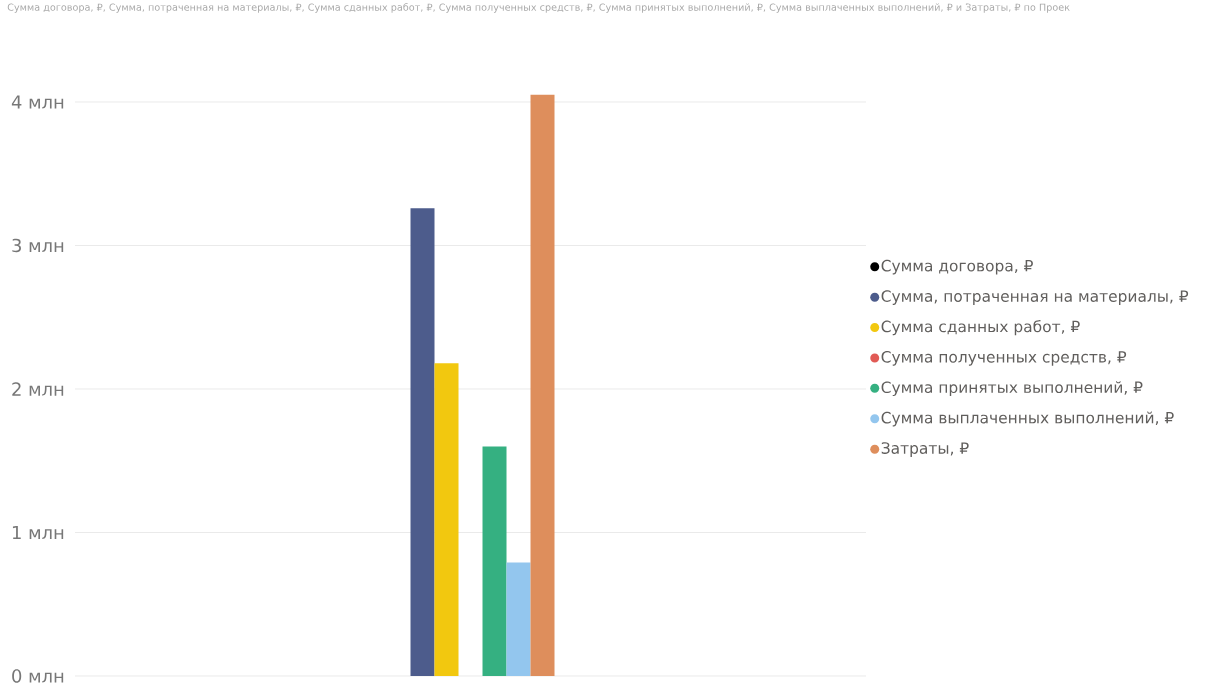 The height and width of the screenshot is (695, 1228). Describe the element at coordinates (38, 676) in the screenshot. I see `y-tick-label: 0 млн` at that location.